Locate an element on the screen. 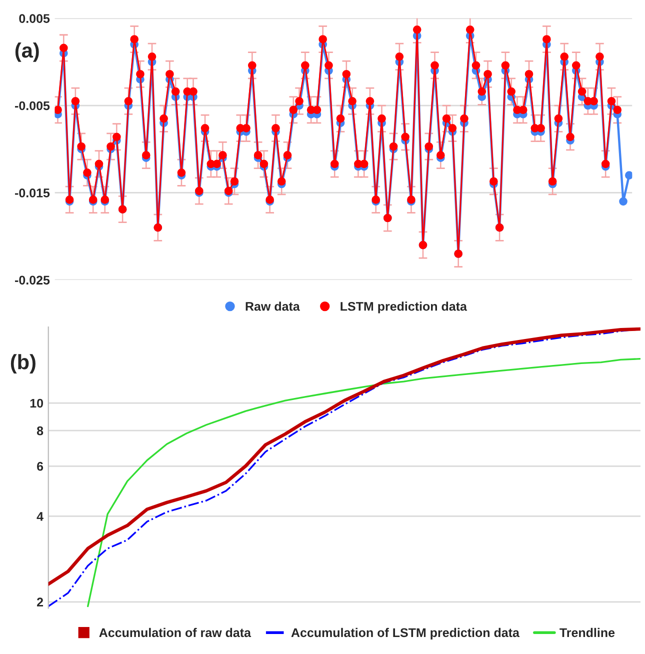  legend-label: Accumulation of LSTM prediction data is located at coordinates (405, 634).